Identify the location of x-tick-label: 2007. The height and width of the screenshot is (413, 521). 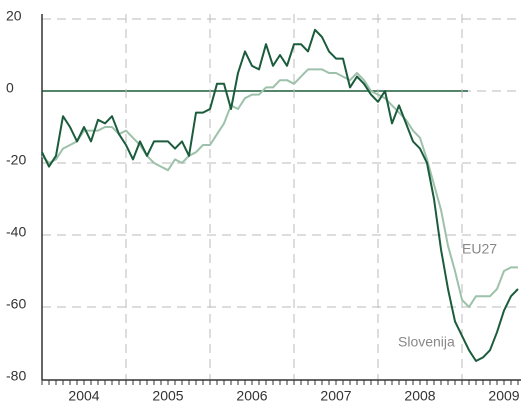
(335, 396).